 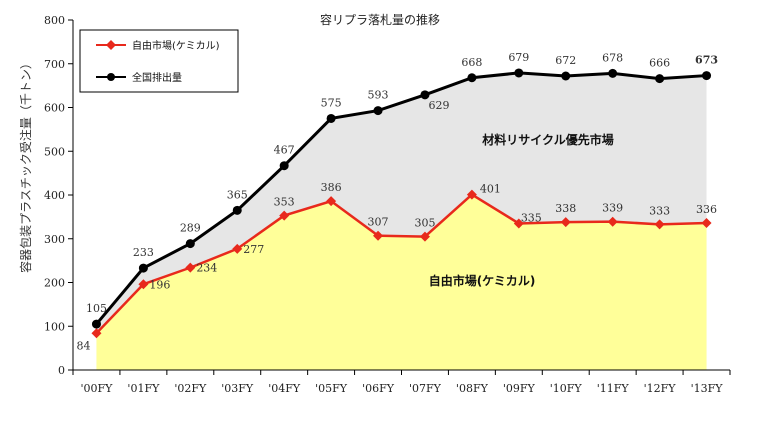 What do you see at coordinates (378, 222) in the screenshot?
I see `data-label-free-market: 307` at bounding box center [378, 222].